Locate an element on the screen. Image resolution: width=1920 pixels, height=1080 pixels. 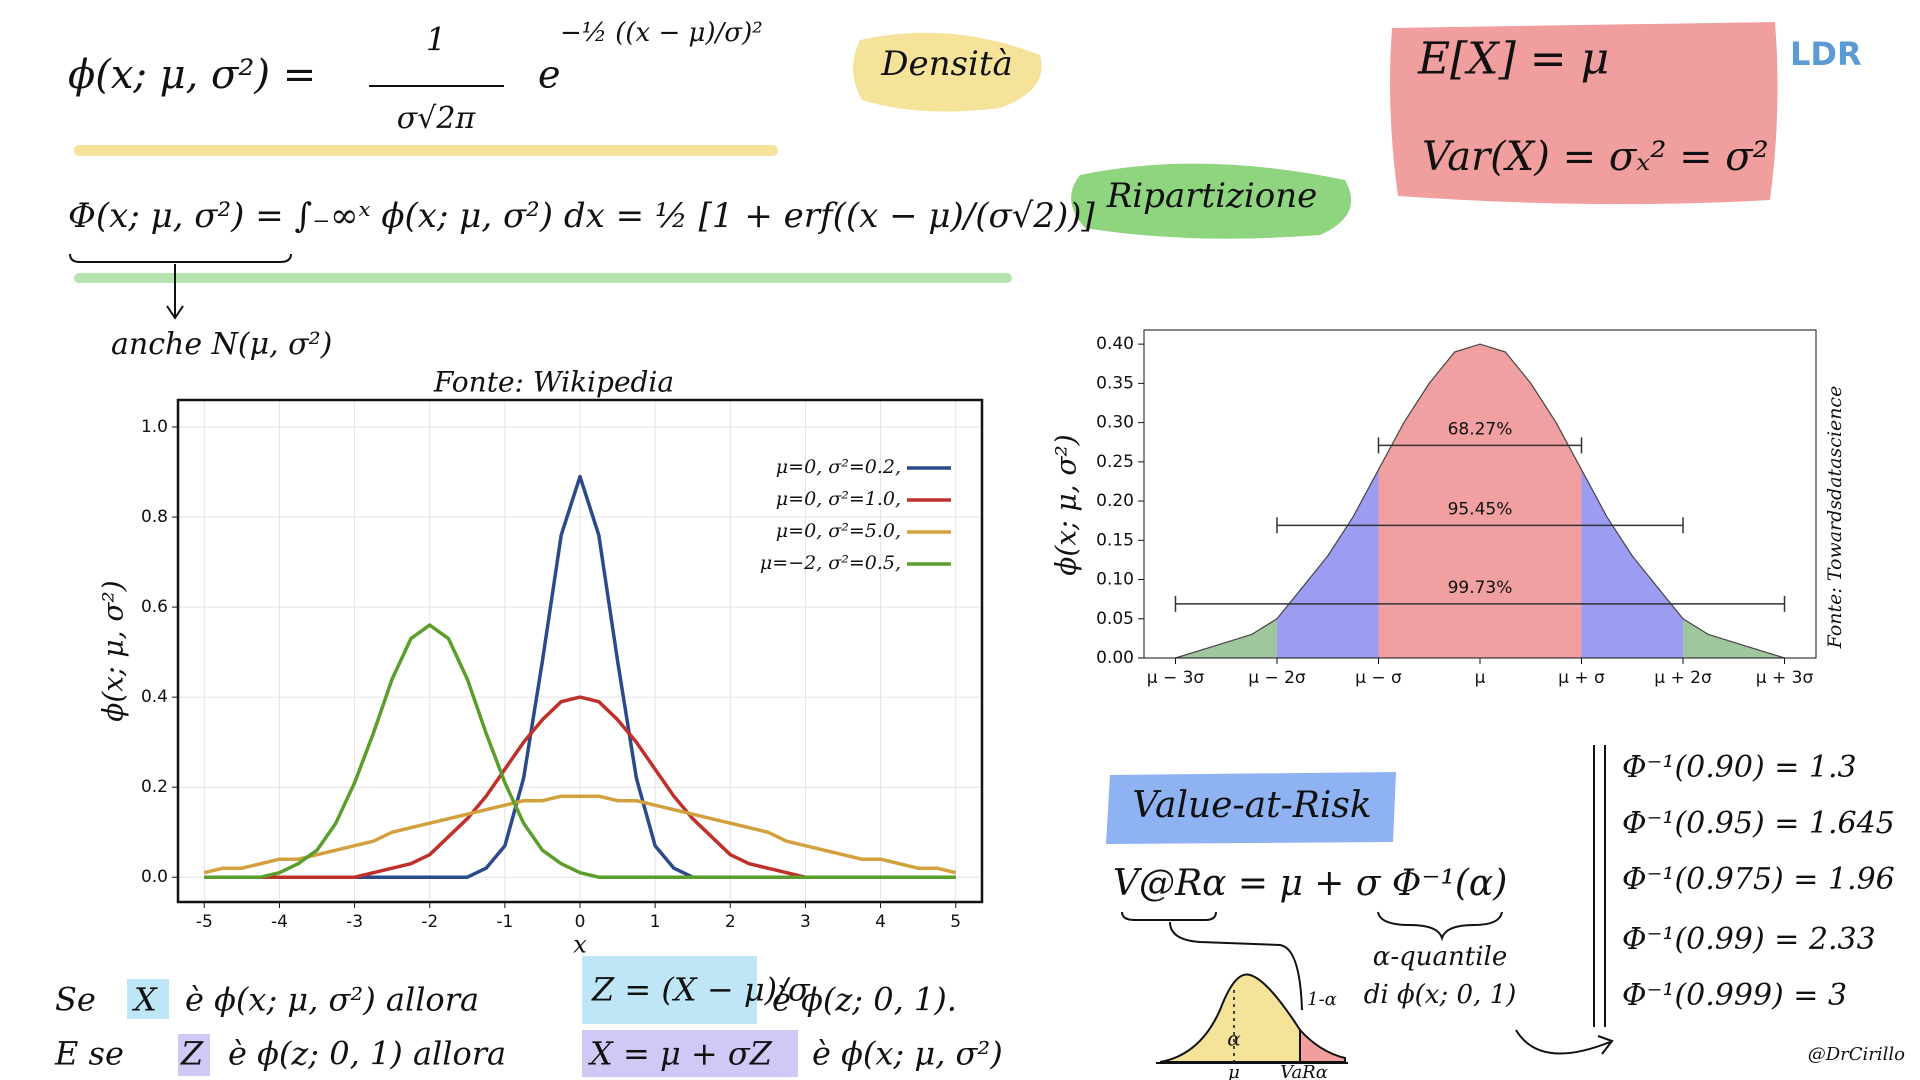
legend-label: μ=−2, σ²=0.5, is located at coordinates (830, 563).